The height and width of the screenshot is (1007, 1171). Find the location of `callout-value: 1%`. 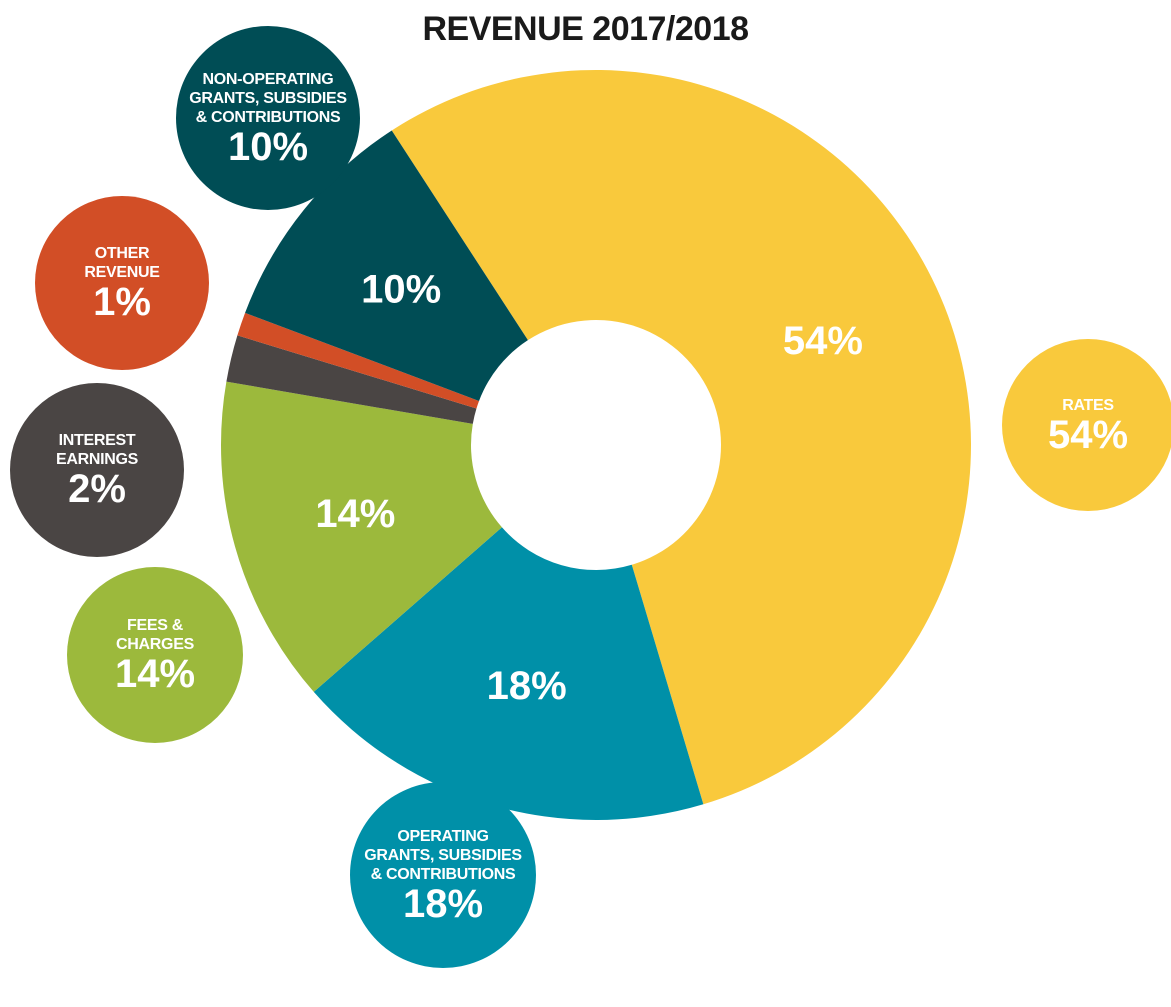

callout-value: 1% is located at coordinates (122, 302).